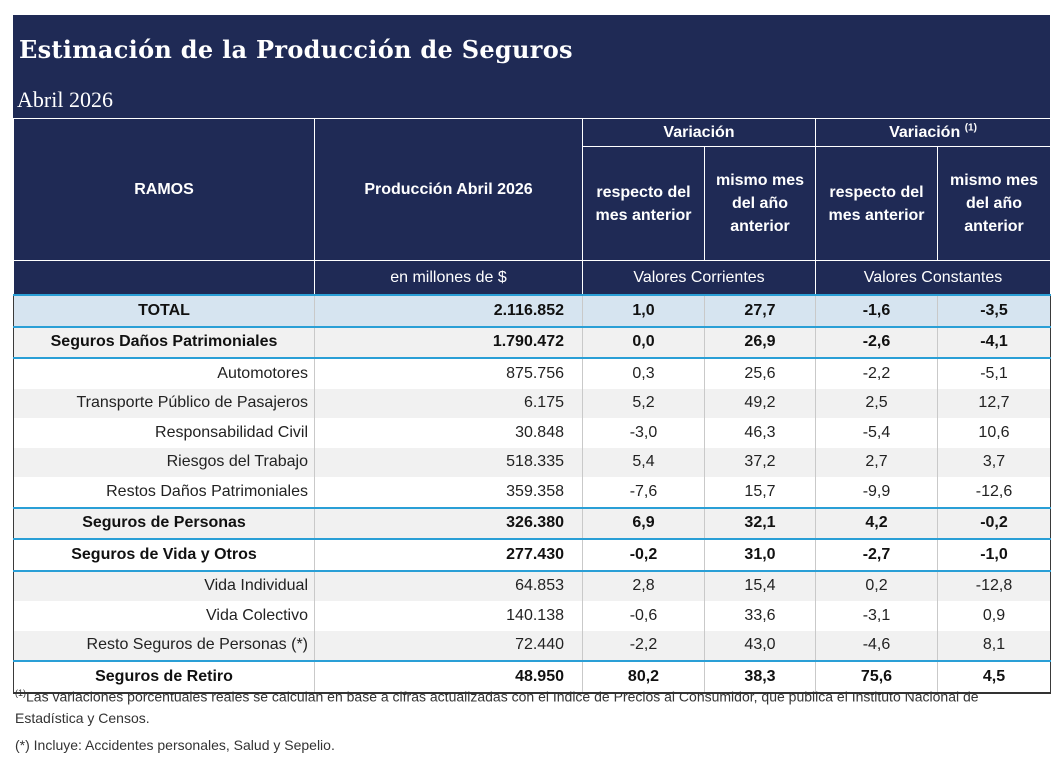  I want to click on cell-real-anio: 10,6, so click(994, 433).